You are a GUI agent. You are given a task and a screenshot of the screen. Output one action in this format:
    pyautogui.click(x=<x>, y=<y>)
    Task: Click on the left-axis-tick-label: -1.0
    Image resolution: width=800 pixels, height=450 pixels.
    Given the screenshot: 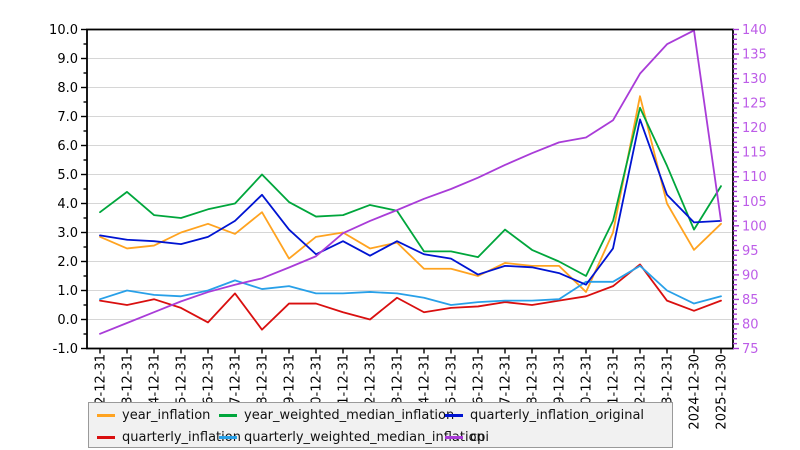 What is the action you would take?
    pyautogui.click(x=65, y=349)
    